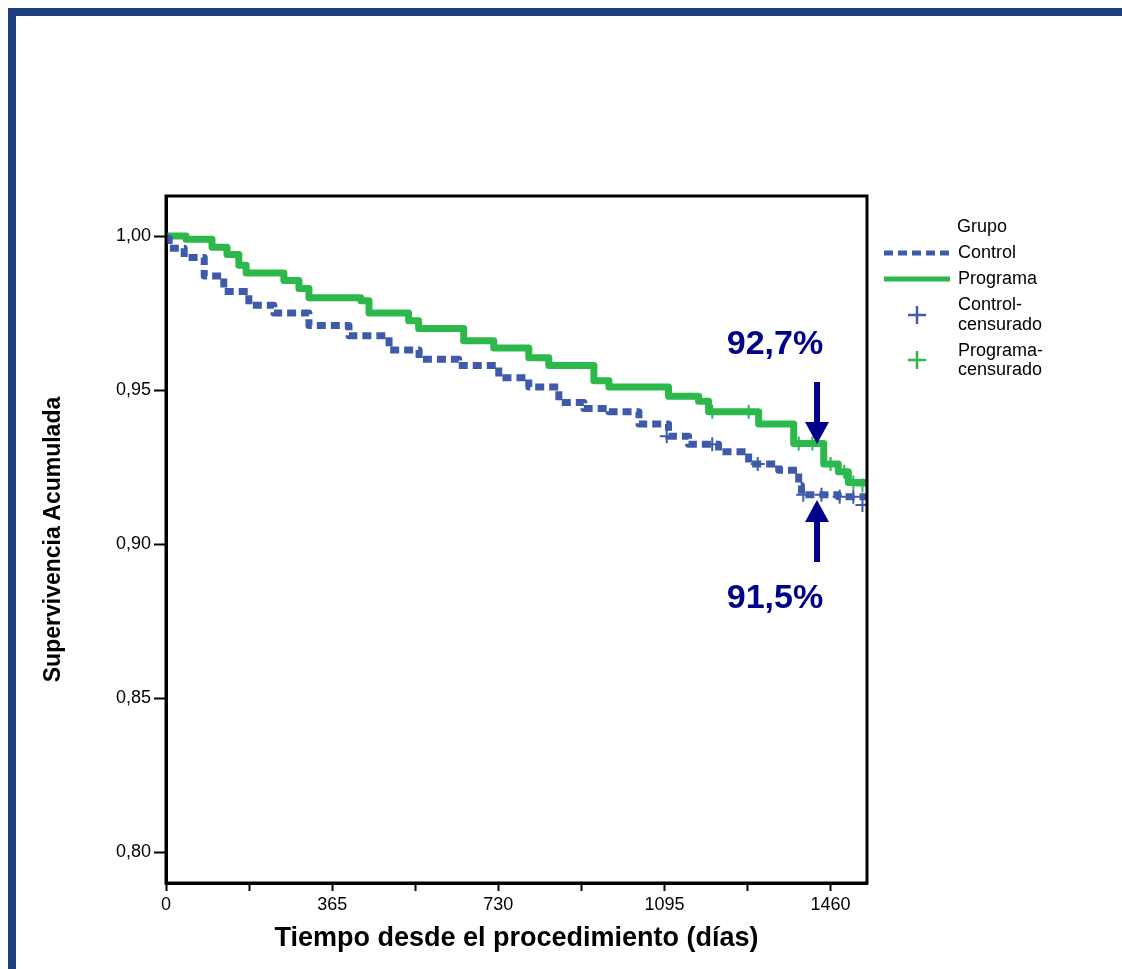  What do you see at coordinates (498, 903) in the screenshot?
I see `x-tick-label: 730` at bounding box center [498, 903].